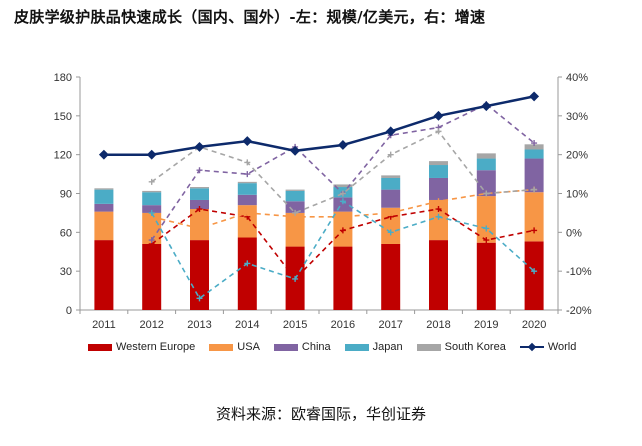 Image resolution: width=642 pixels, height=446 pixels. I want to click on legend-item-japan: Japan, so click(373, 347).